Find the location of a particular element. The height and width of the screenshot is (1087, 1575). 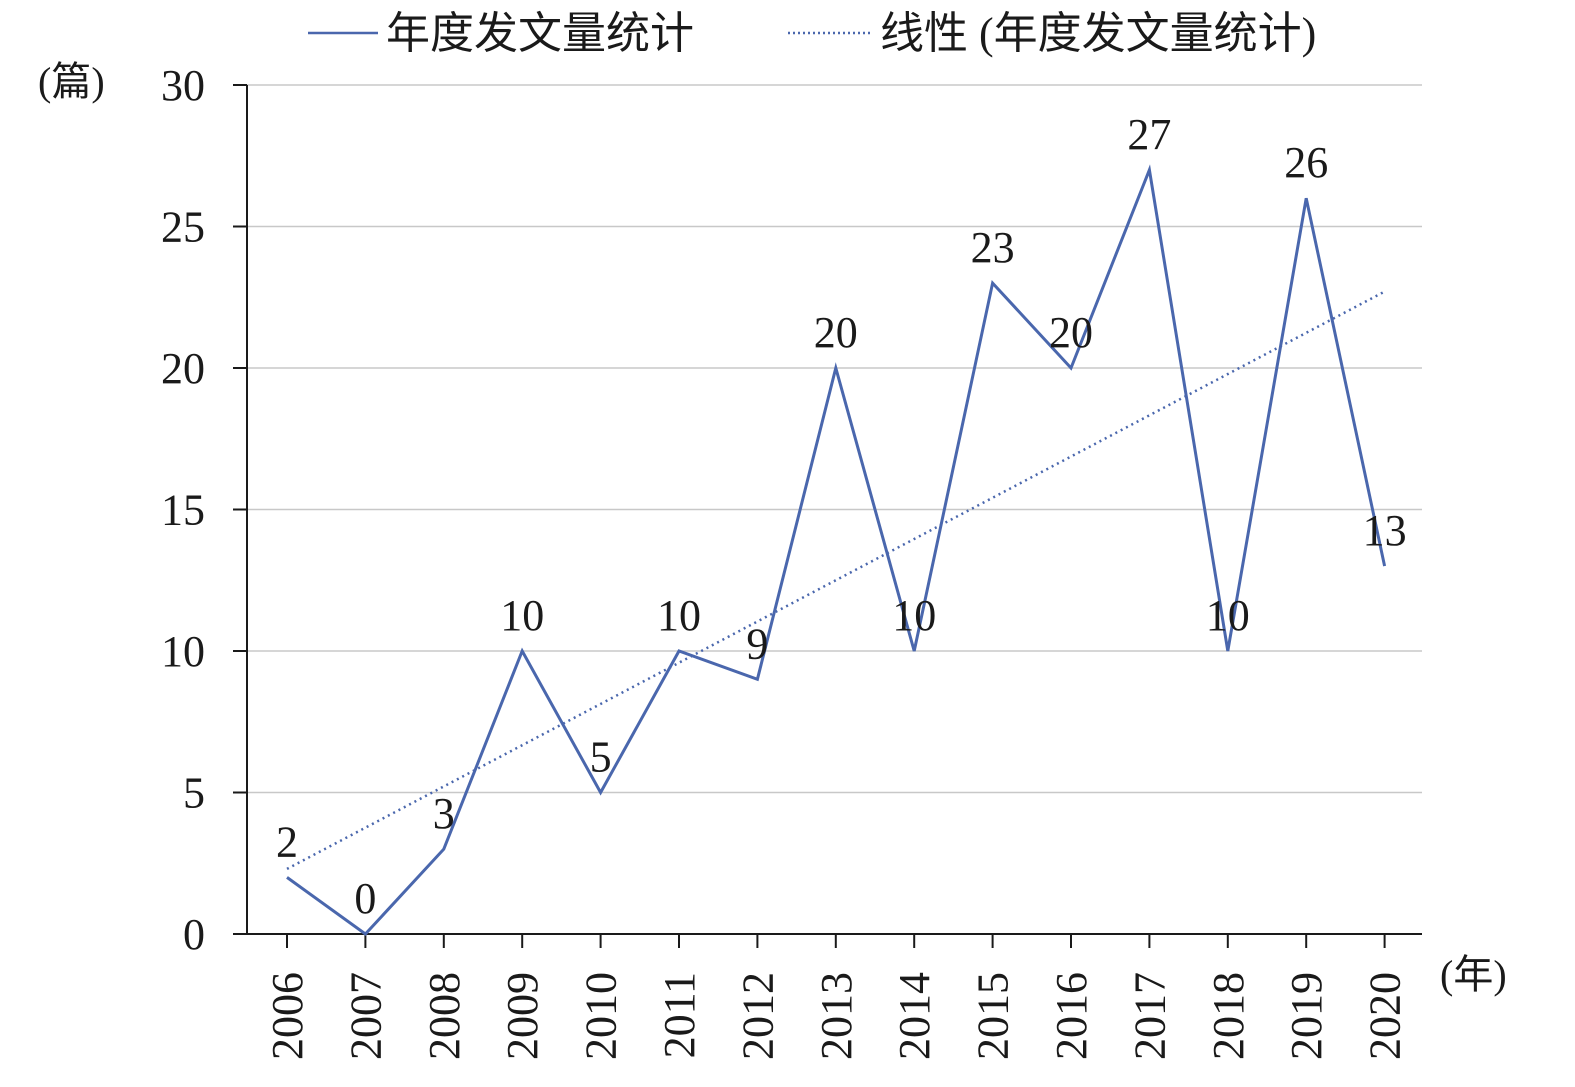

y-tick-label: 5 is located at coordinates (194, 793).